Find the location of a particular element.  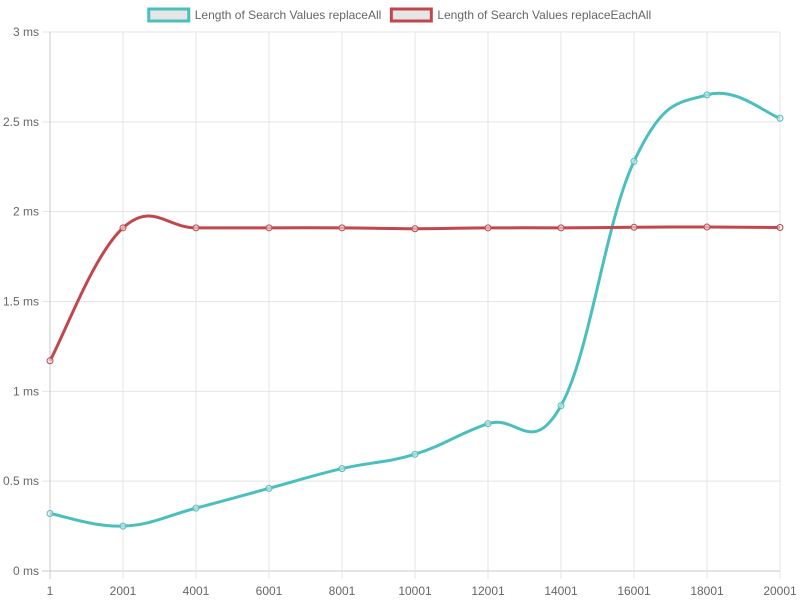

x-tick-label: 6001 is located at coordinates (269, 591).